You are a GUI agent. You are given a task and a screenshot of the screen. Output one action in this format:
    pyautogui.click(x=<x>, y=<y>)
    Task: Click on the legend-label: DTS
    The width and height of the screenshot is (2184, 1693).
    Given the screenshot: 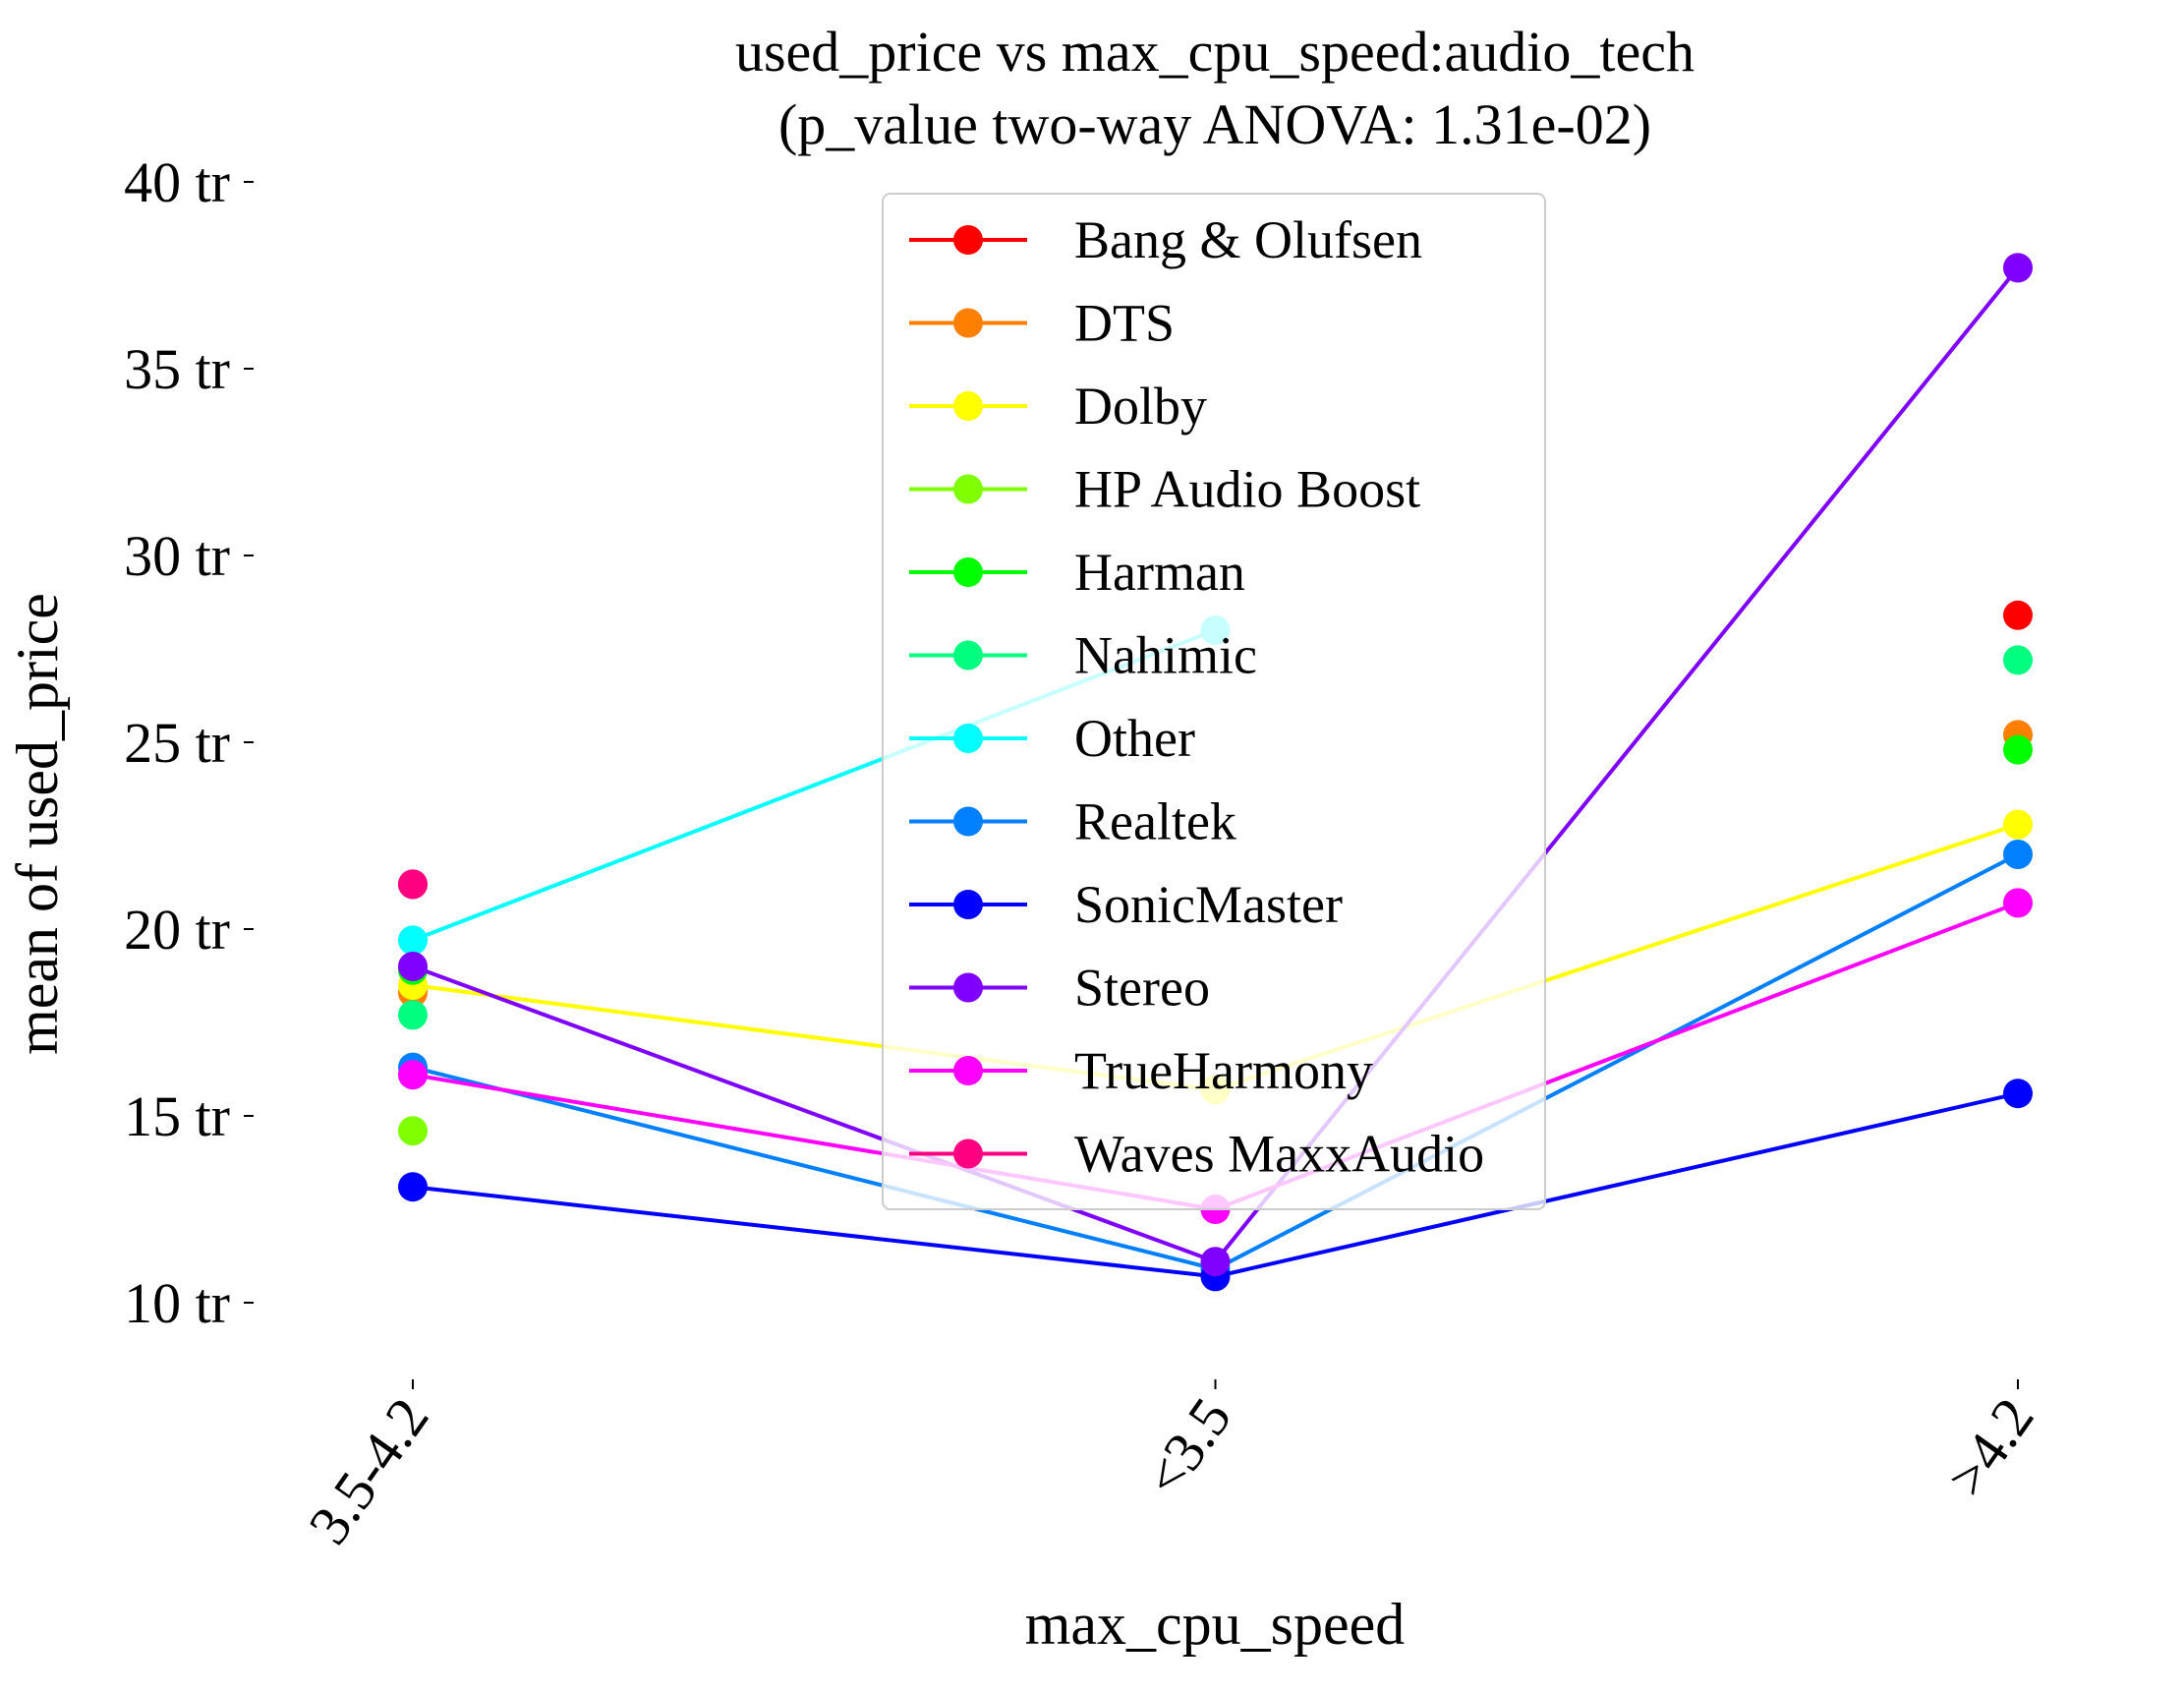 What is the action you would take?
    pyautogui.click(x=1124, y=323)
    